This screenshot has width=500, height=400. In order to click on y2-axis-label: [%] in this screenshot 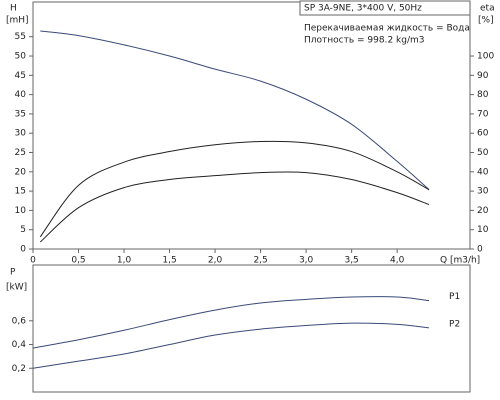, I will do `click(486, 21)`.